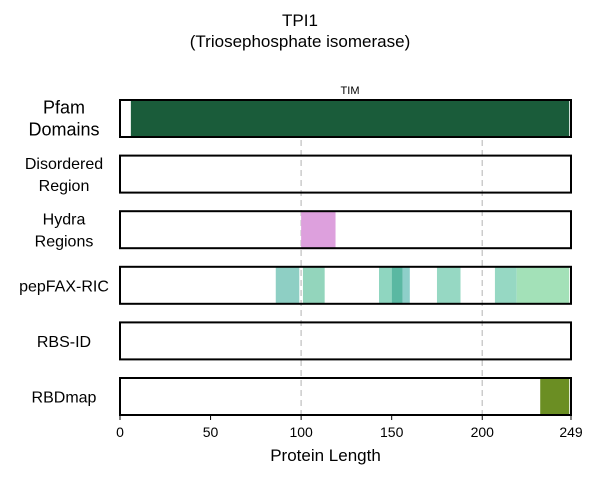  What do you see at coordinates (64, 286) in the screenshot?
I see `track-label: pepFAX-RIC` at bounding box center [64, 286].